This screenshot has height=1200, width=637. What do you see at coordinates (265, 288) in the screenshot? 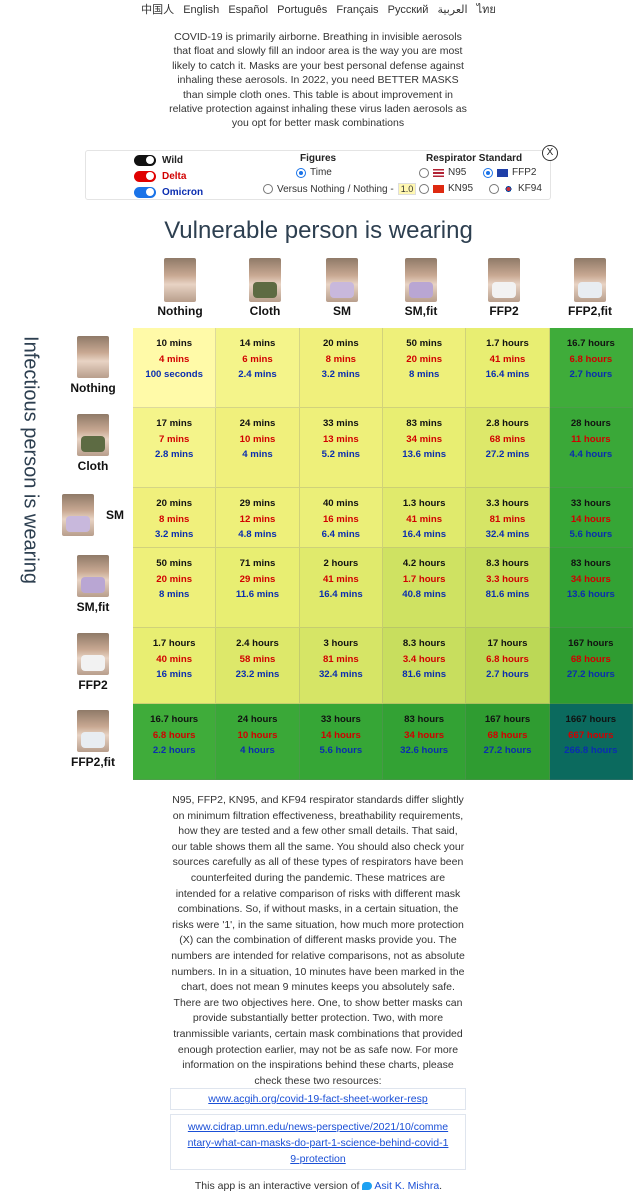
I see `column-header-cloth: Cloth` at bounding box center [265, 288].